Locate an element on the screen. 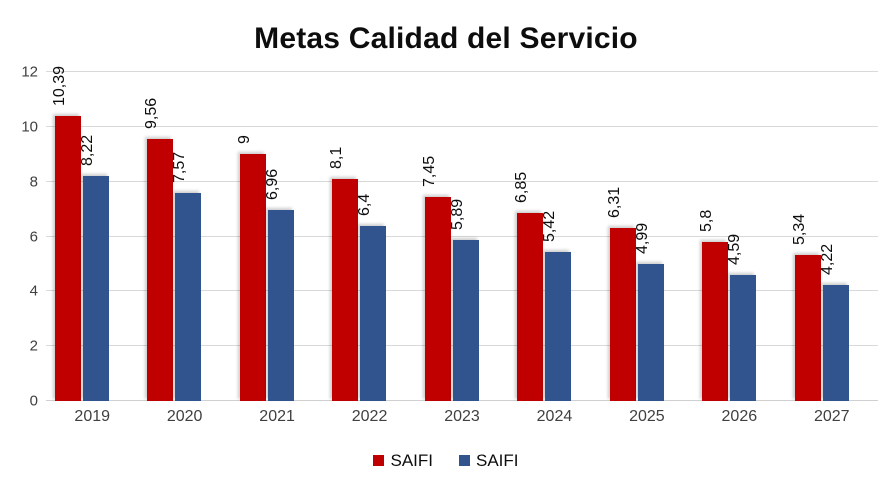 The height and width of the screenshot is (489, 892). bar-value-label: 9,56 is located at coordinates (152, 113).